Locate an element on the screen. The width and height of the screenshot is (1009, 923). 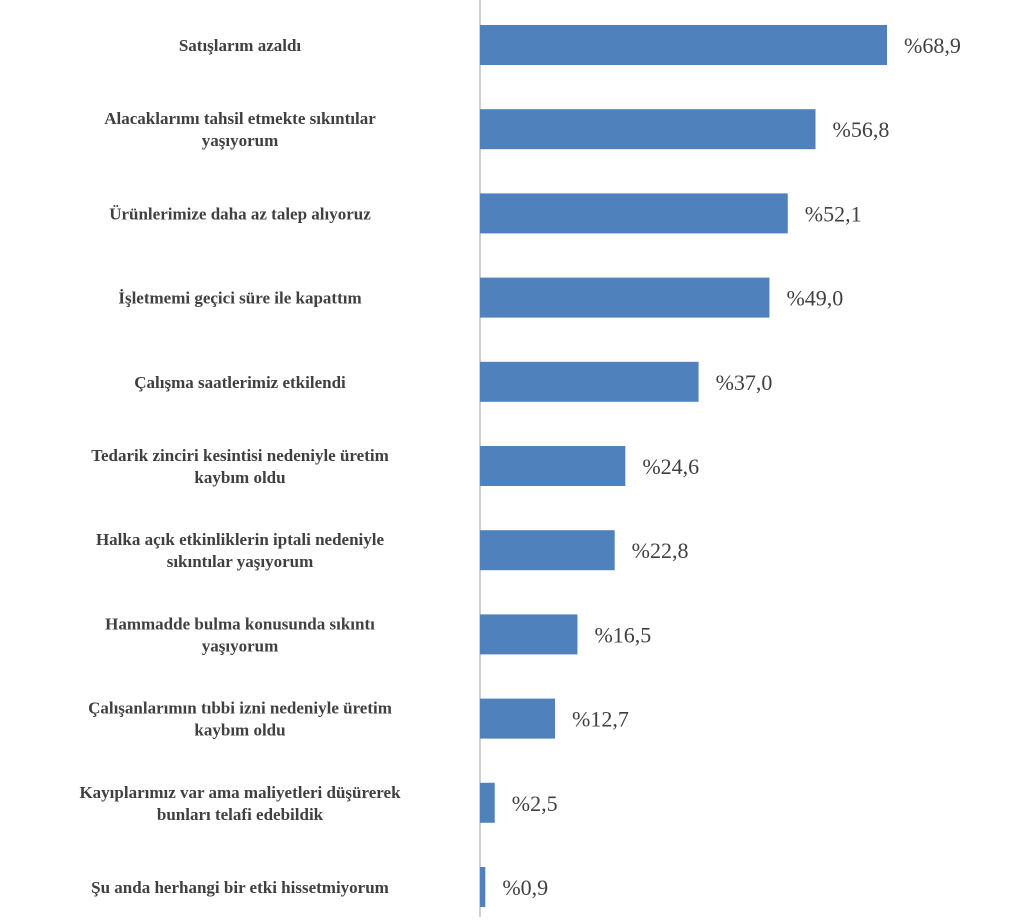
category-tick-label: Hammadde bulma konusunda sıkıntı is located at coordinates (240, 623).